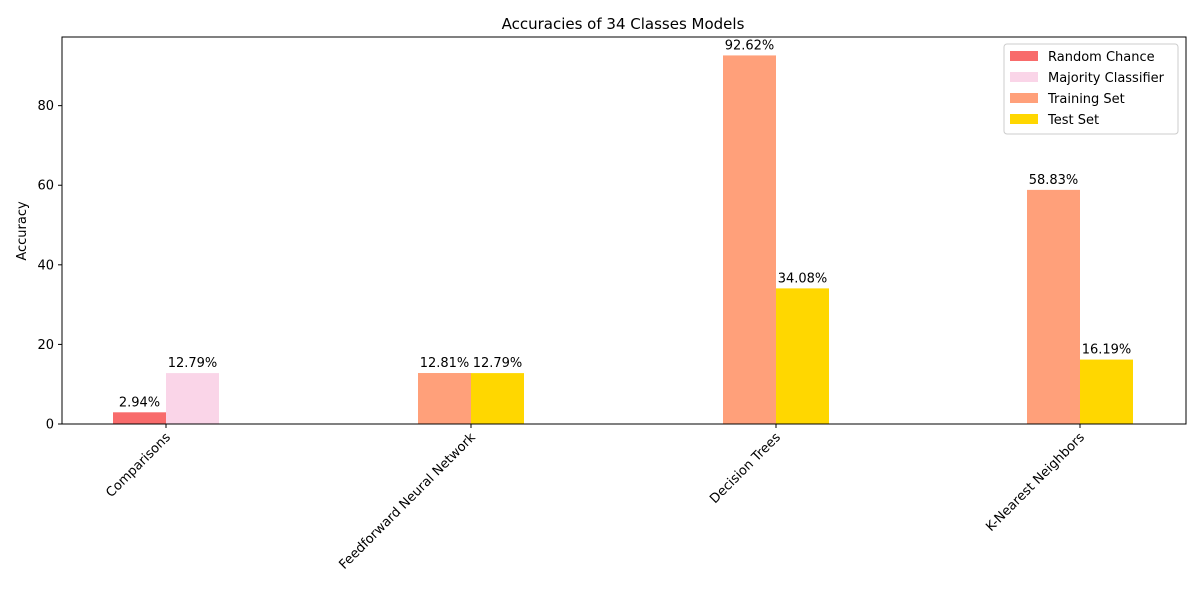 The image size is (1200, 600). What do you see at coordinates (50, 425) in the screenshot?
I see `y-tick-label: 0` at bounding box center [50, 425].